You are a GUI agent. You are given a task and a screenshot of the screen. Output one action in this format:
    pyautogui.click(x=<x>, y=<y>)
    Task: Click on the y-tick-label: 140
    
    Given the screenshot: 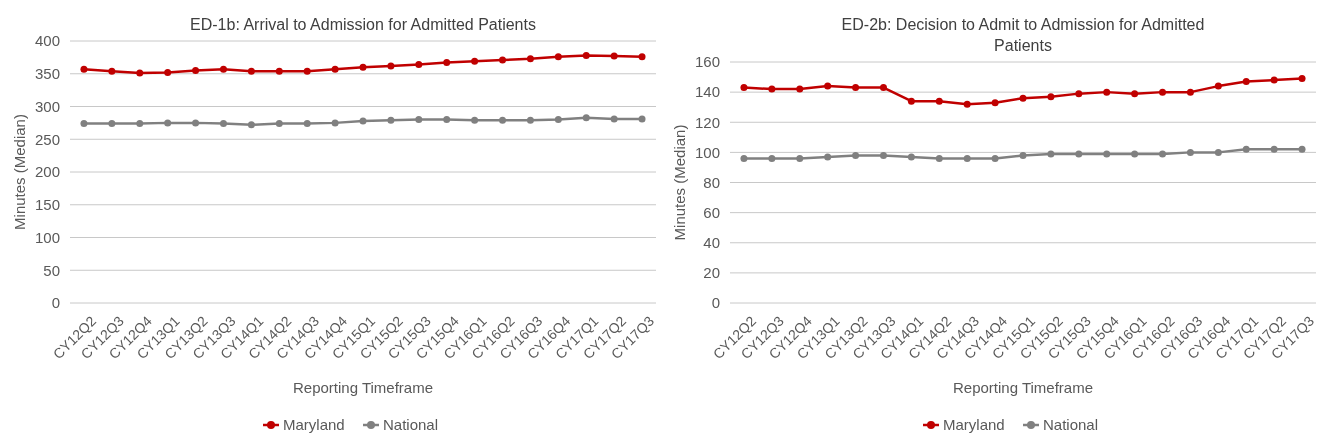 What is the action you would take?
    pyautogui.click(x=707, y=92)
    